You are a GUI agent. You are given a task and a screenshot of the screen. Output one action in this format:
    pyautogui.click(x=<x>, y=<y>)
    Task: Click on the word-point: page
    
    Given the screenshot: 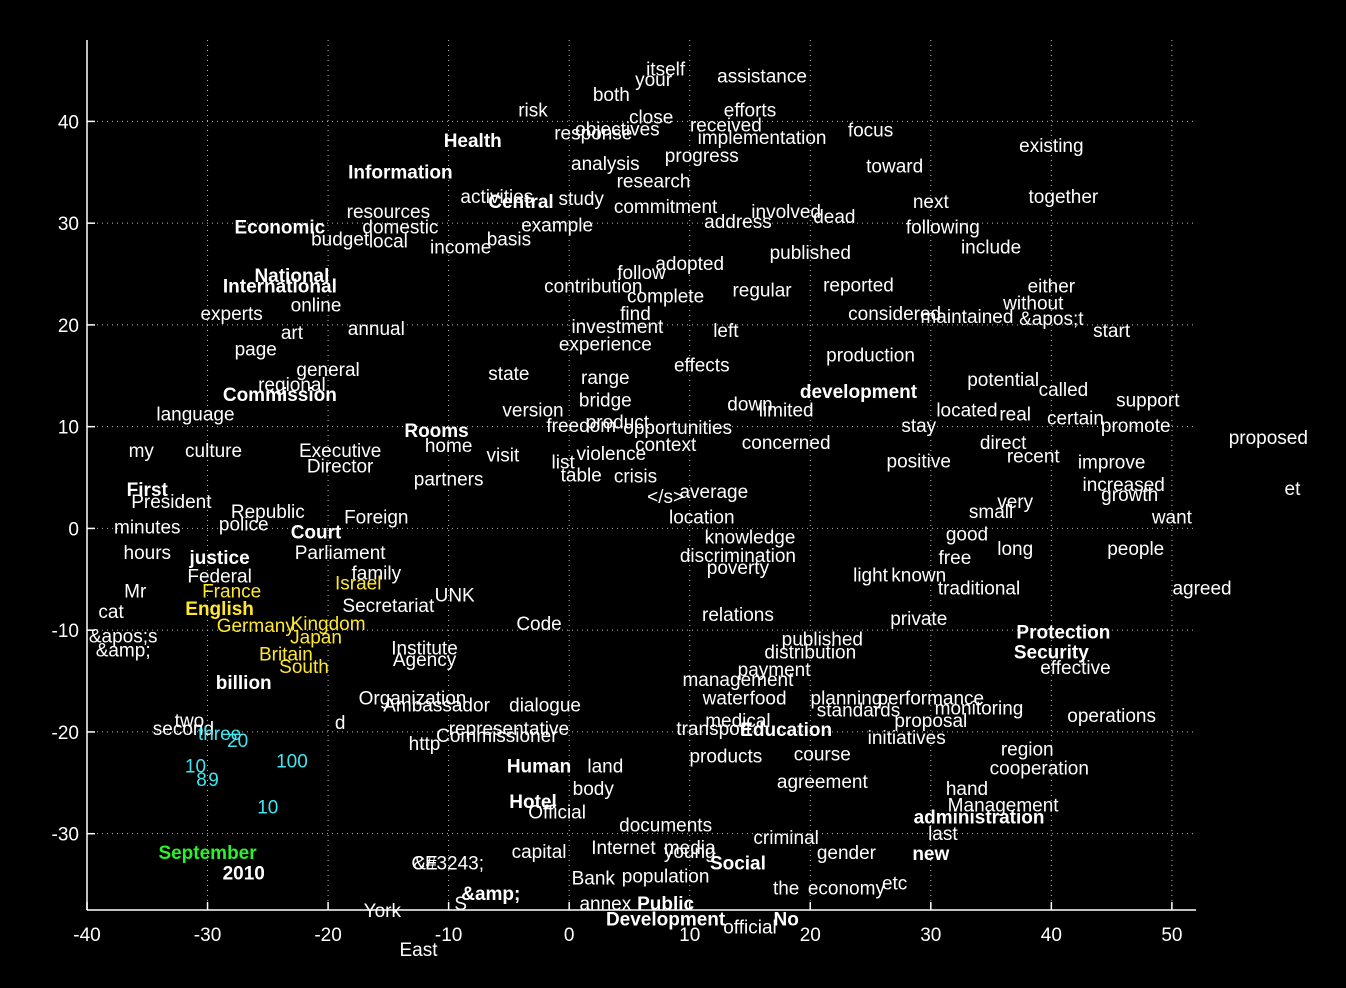 What is the action you would take?
    pyautogui.click(x=256, y=349)
    